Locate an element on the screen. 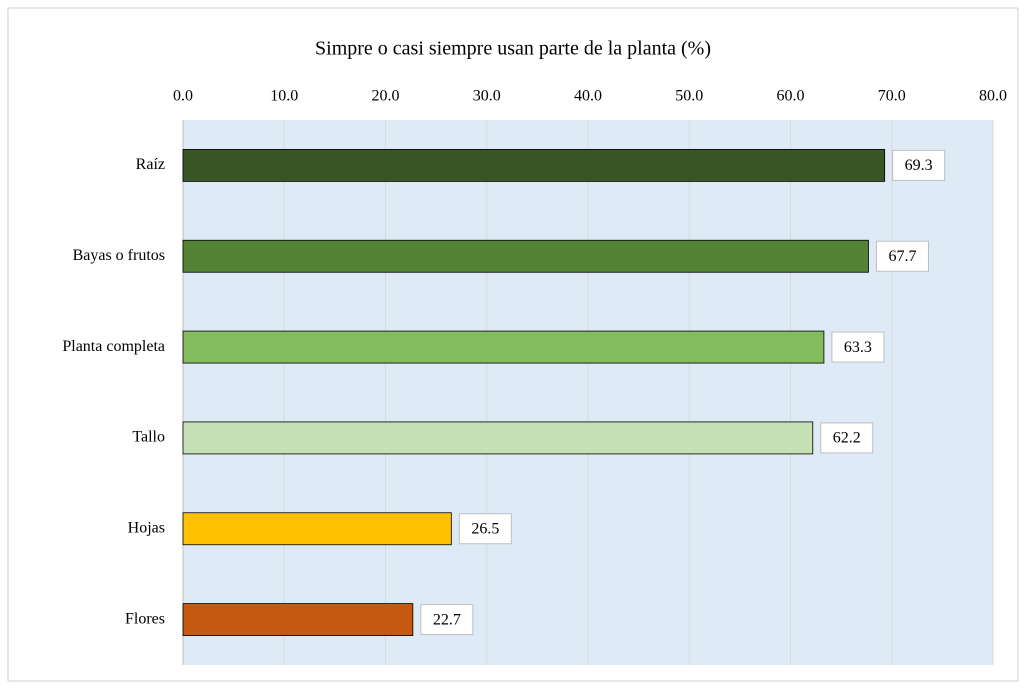 This screenshot has height=689, width=1026. value-label: 67.7 is located at coordinates (902, 256).